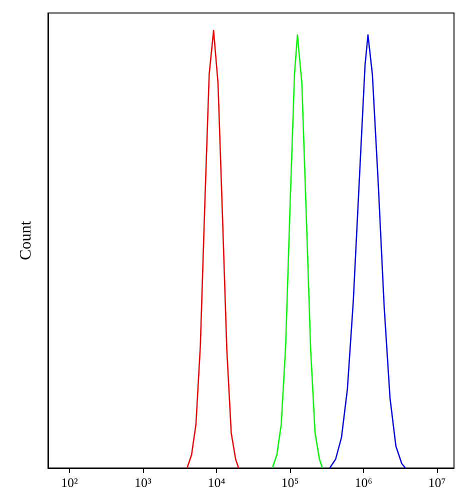 This screenshot has height=503, width=466. What do you see at coordinates (143, 482) in the screenshot?
I see `x-tick-label: 10³` at bounding box center [143, 482].